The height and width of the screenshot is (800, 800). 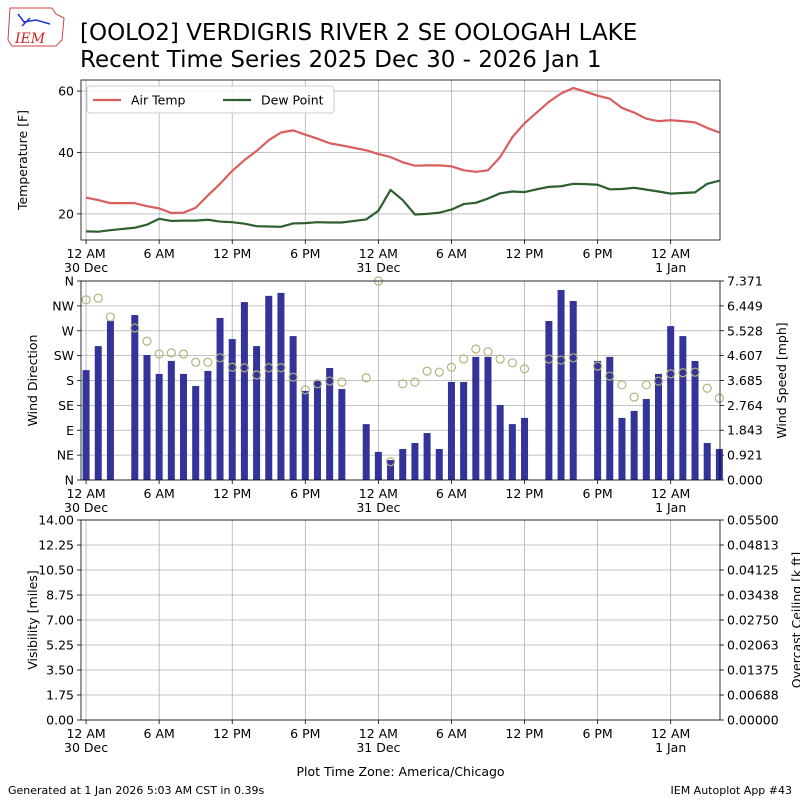 What do you see at coordinates (65, 455) in the screenshot?
I see `y-tick-label: NE` at bounding box center [65, 455].